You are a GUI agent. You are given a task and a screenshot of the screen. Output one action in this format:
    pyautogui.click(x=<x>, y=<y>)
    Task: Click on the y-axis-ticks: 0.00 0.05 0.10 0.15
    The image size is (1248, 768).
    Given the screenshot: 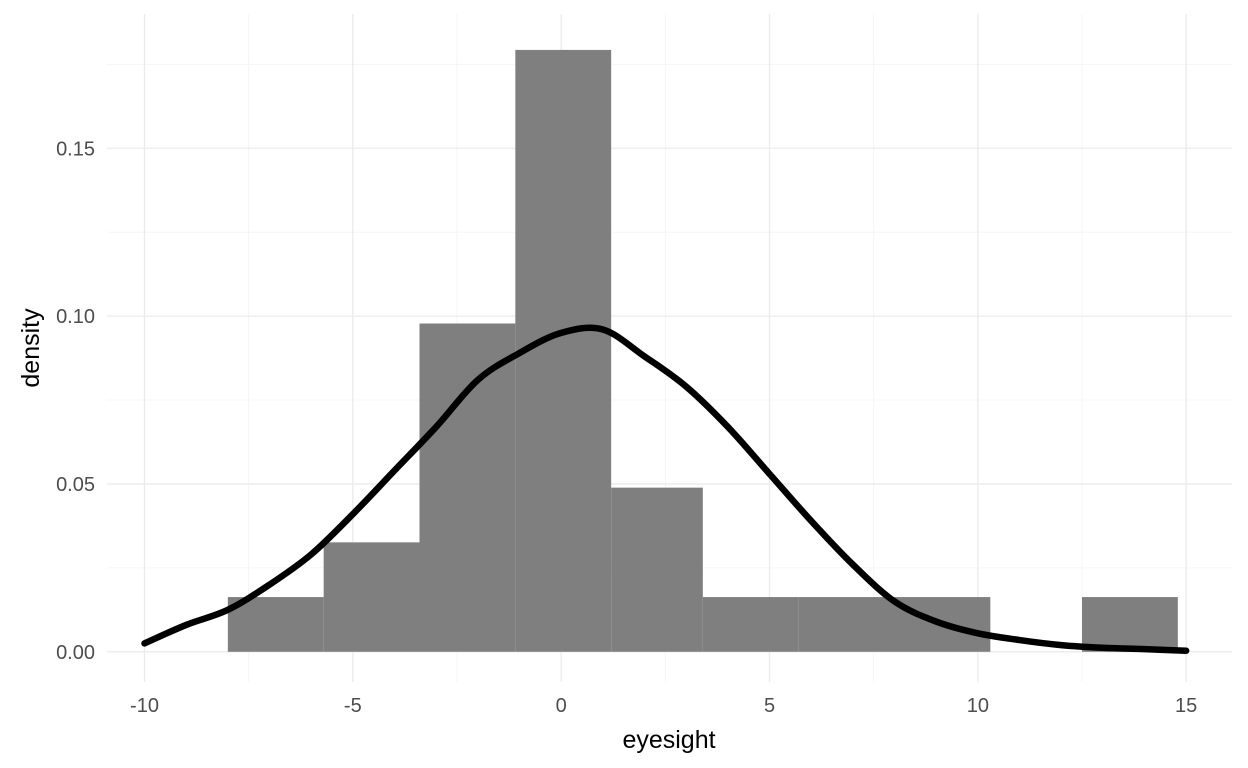 What is the action you would take?
    pyautogui.click(x=75, y=401)
    